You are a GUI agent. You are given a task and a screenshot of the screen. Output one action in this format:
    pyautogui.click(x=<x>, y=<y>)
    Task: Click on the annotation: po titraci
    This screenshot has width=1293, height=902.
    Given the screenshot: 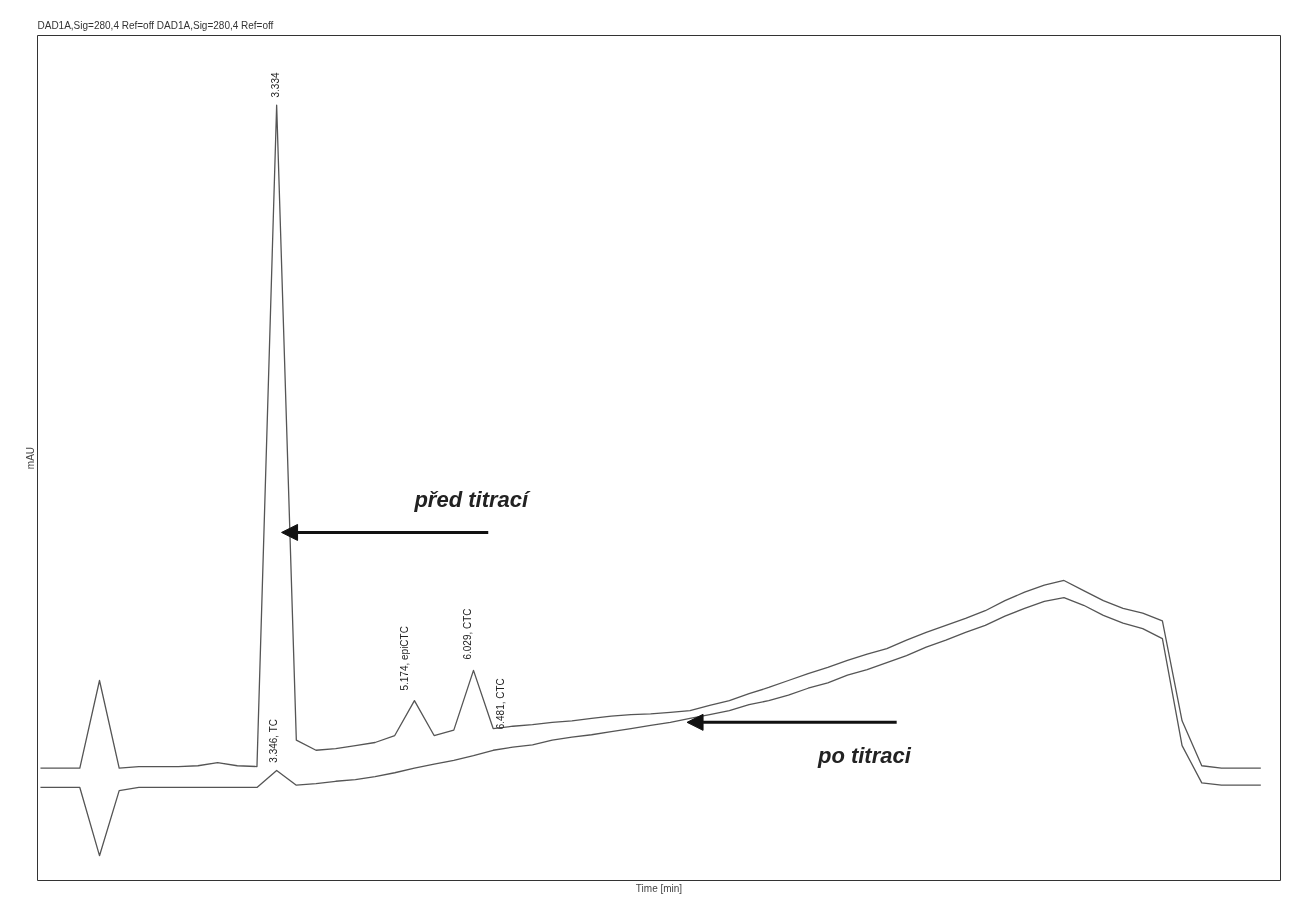 What is the action you would take?
    pyautogui.click(x=864, y=756)
    